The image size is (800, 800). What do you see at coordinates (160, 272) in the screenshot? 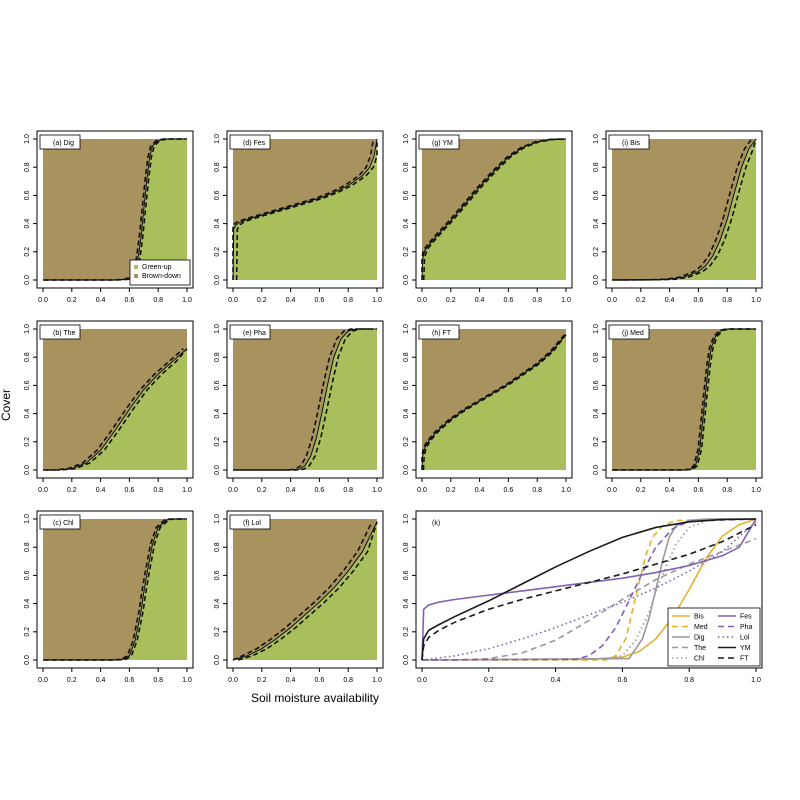
I see `legend-box` at bounding box center [160, 272].